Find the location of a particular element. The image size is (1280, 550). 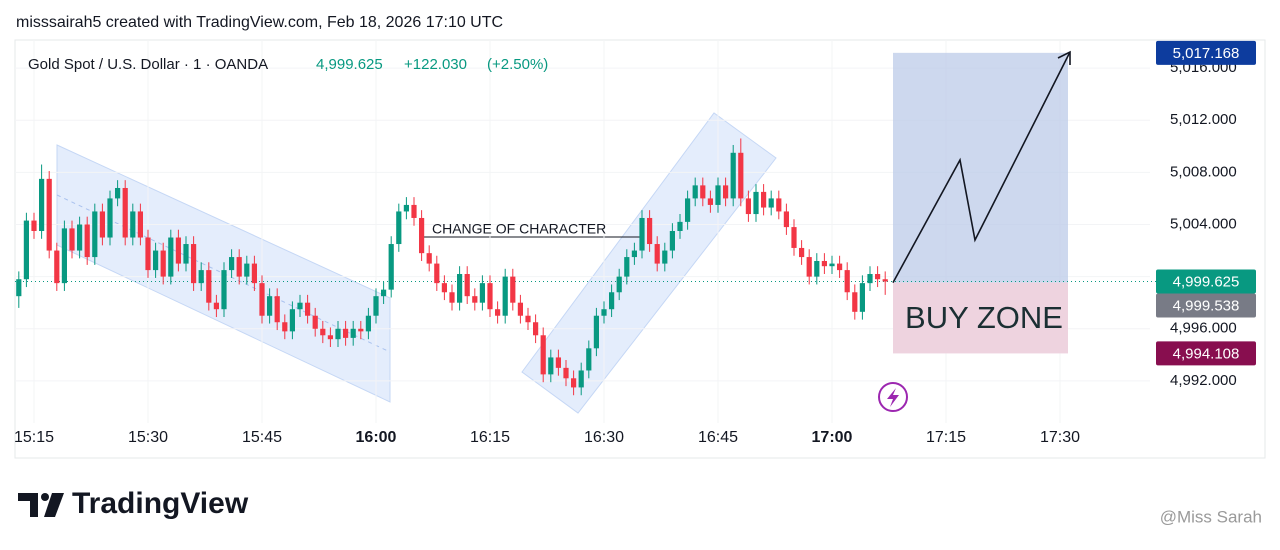

price-change: +122.030 is located at coordinates (435, 64).